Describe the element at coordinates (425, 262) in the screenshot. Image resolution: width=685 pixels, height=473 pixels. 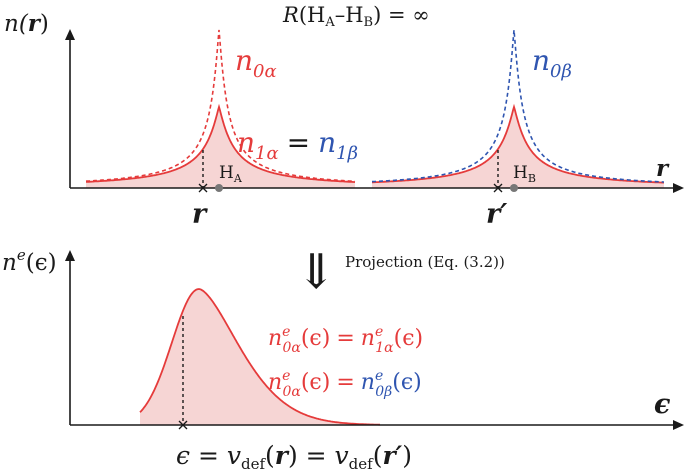
I see `projection-label: Projection (Eq. (3.2))` at that location.